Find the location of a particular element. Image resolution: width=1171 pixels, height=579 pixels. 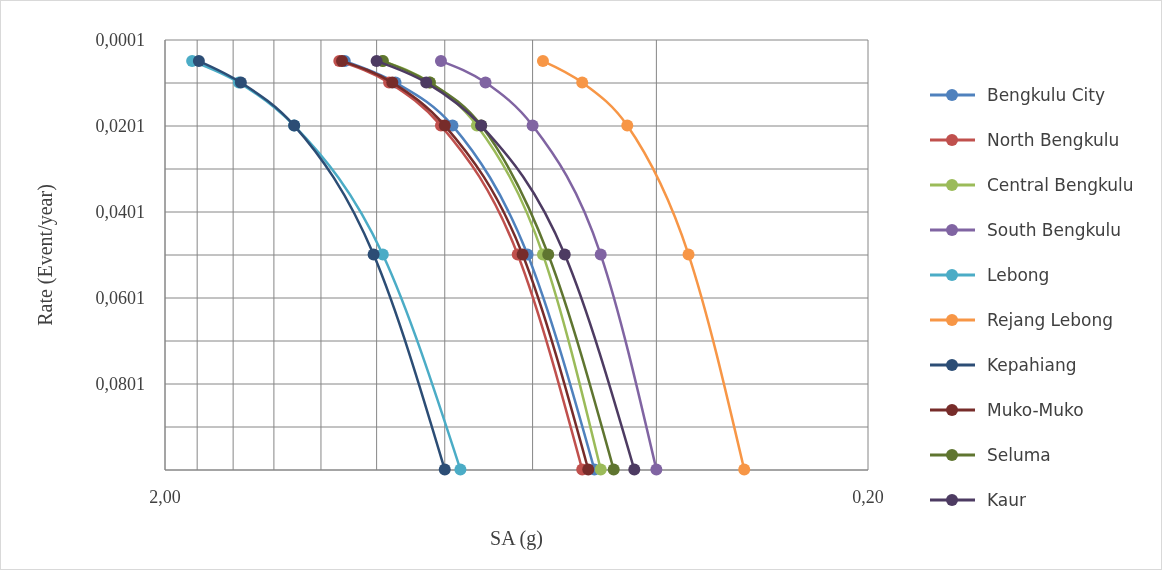

legend-label: Bengkulu City is located at coordinates (1046, 95).